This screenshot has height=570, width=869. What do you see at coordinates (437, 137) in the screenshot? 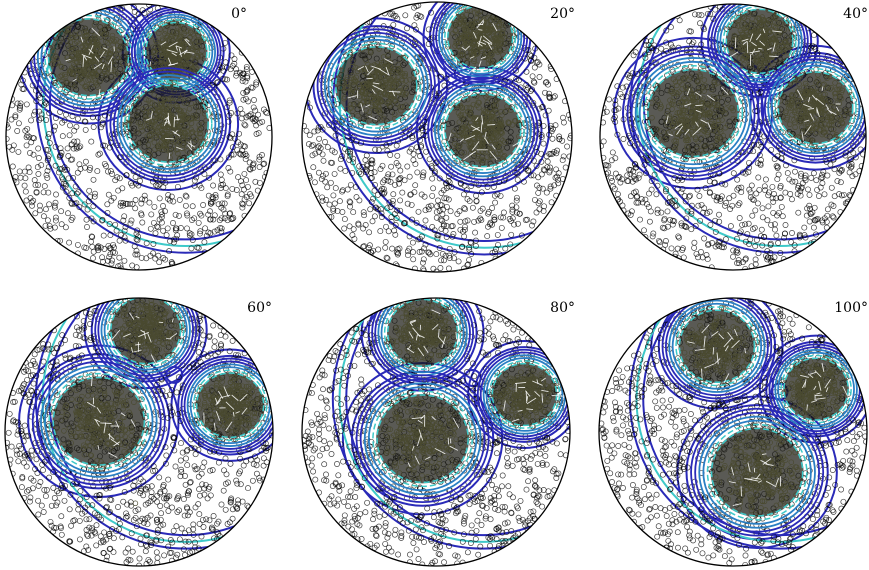
I see `panel-clipped-content` at bounding box center [437, 137].